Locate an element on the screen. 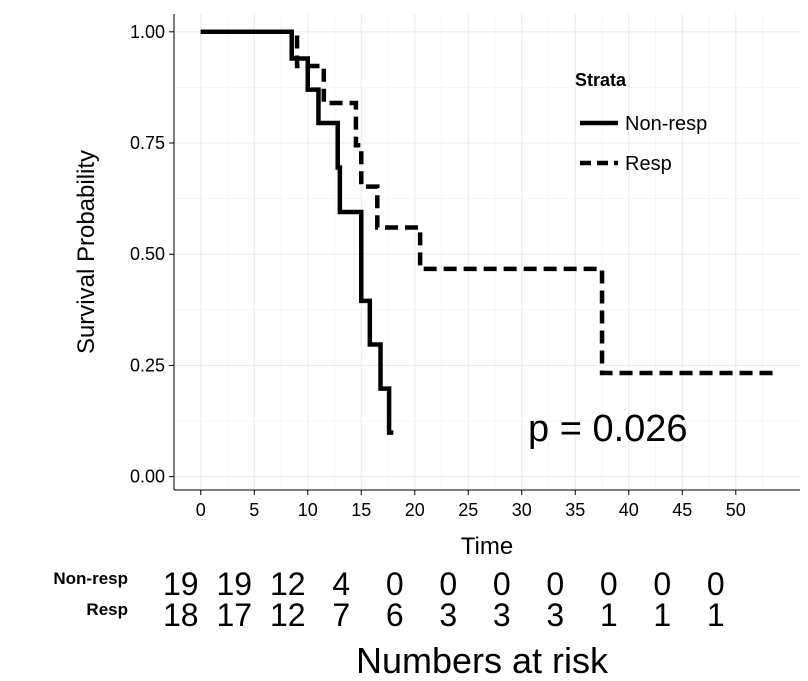  y-tick-label: 0.25 is located at coordinates (147, 365).